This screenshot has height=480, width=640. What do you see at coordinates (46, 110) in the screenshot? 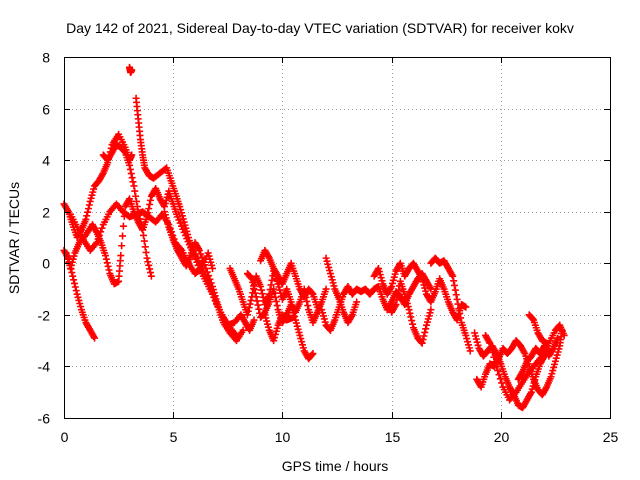
I see `y-tick-label: 6` at bounding box center [46, 110].